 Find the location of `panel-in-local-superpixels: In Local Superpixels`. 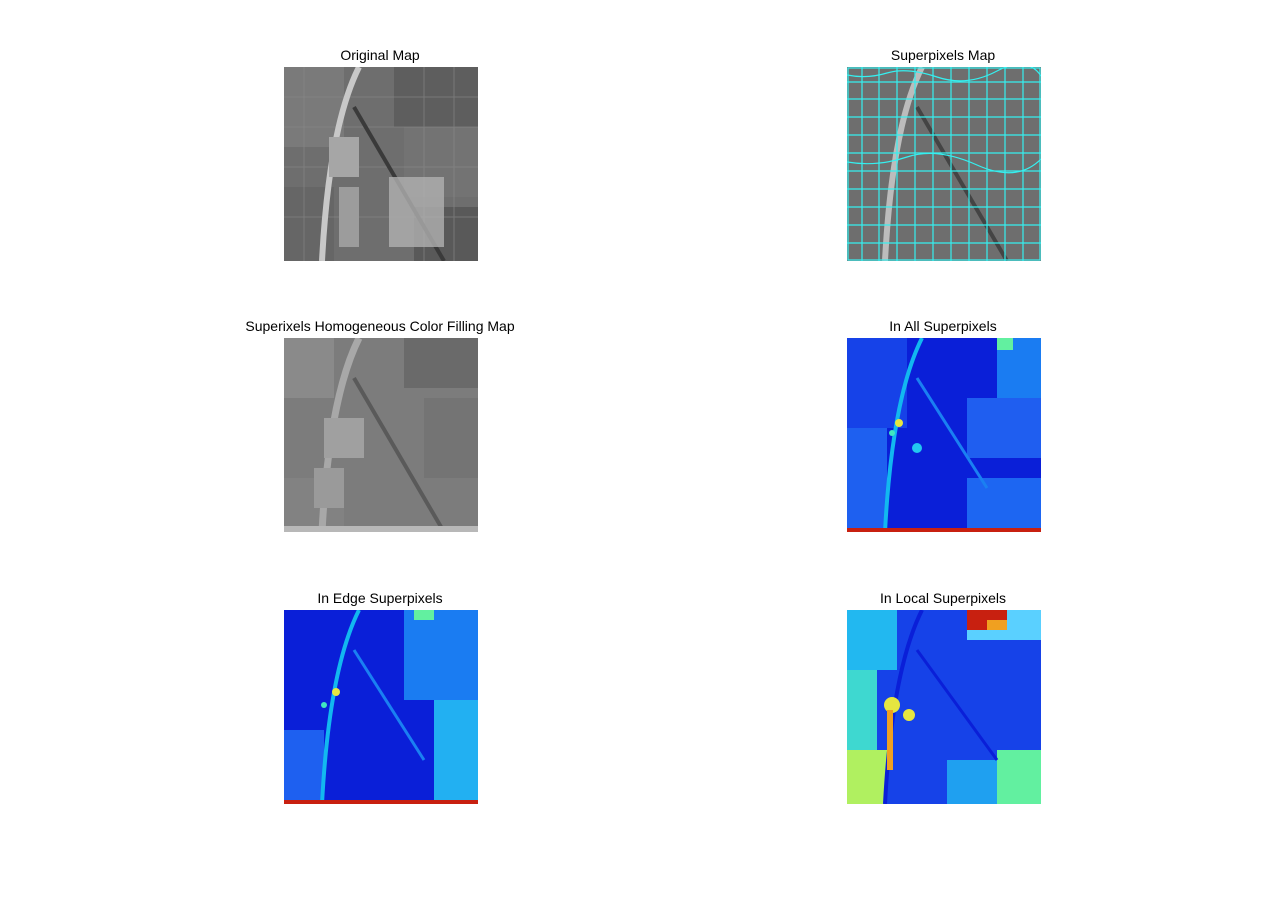

panel-in-local-superpixels: In Local Superpixels is located at coordinates (943, 700).